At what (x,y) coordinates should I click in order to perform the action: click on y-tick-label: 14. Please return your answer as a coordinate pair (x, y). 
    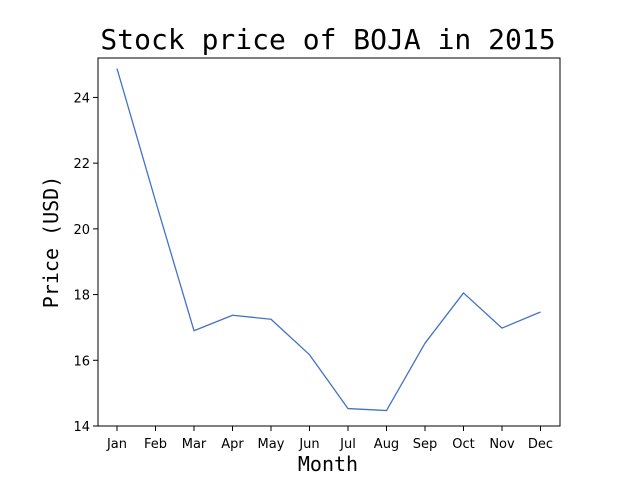
    Looking at the image, I should click on (81, 427).